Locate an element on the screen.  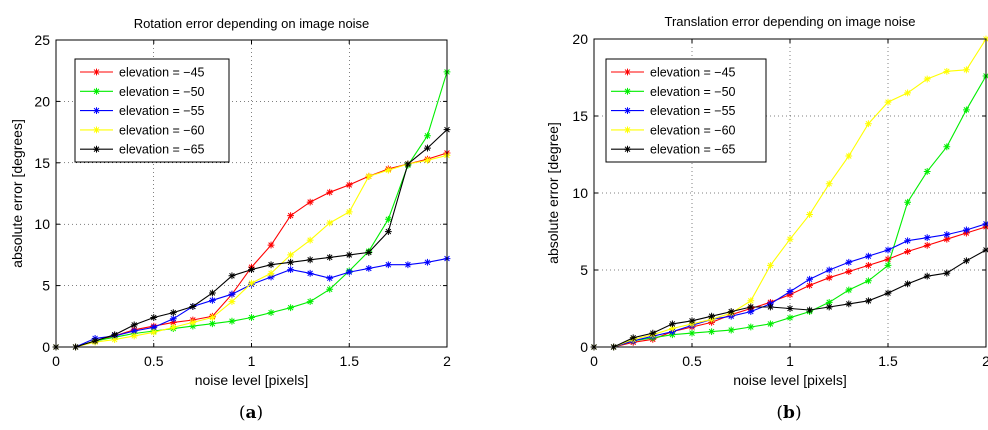
x-tick-label: 1.5 is located at coordinates (350, 361).